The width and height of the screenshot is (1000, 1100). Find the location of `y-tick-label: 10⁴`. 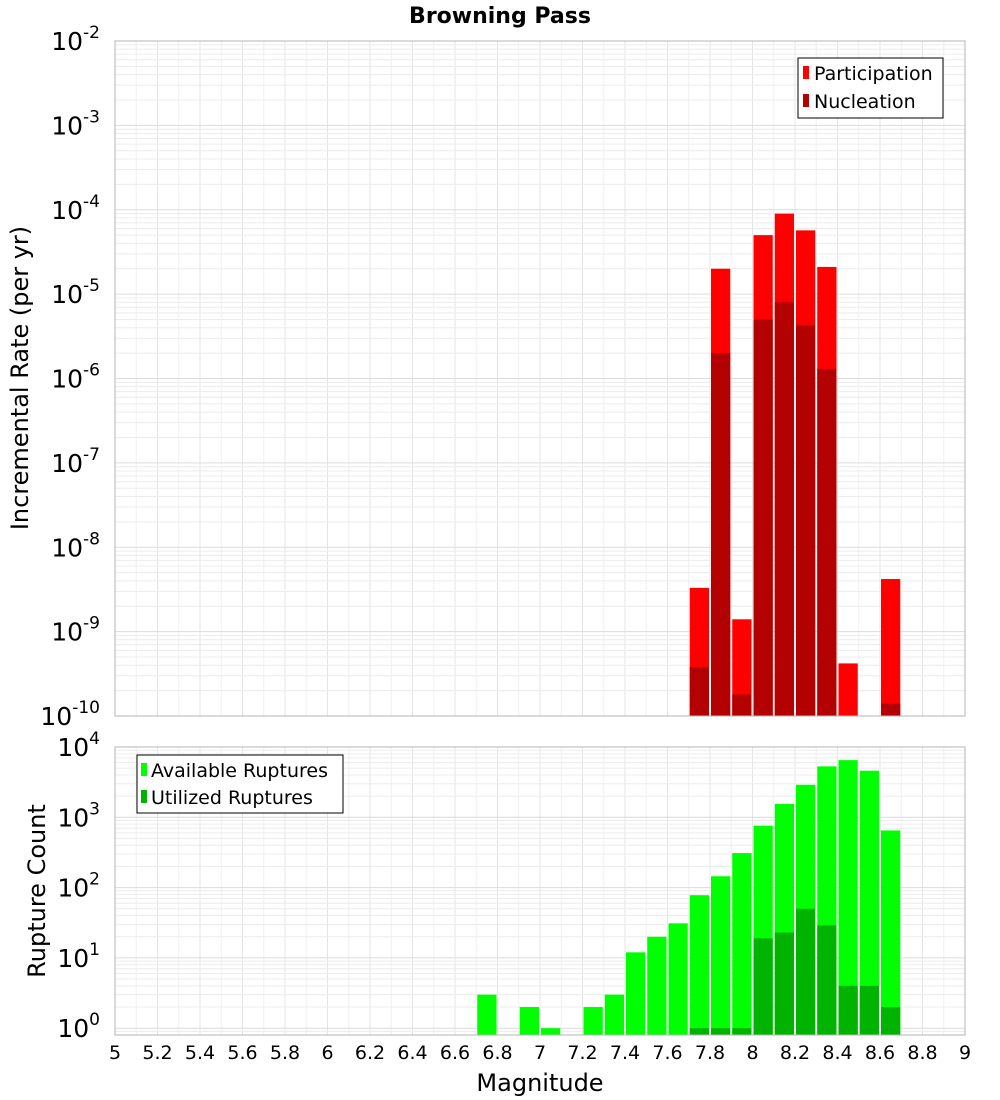

y-tick-label: 10⁴ is located at coordinates (78, 745).